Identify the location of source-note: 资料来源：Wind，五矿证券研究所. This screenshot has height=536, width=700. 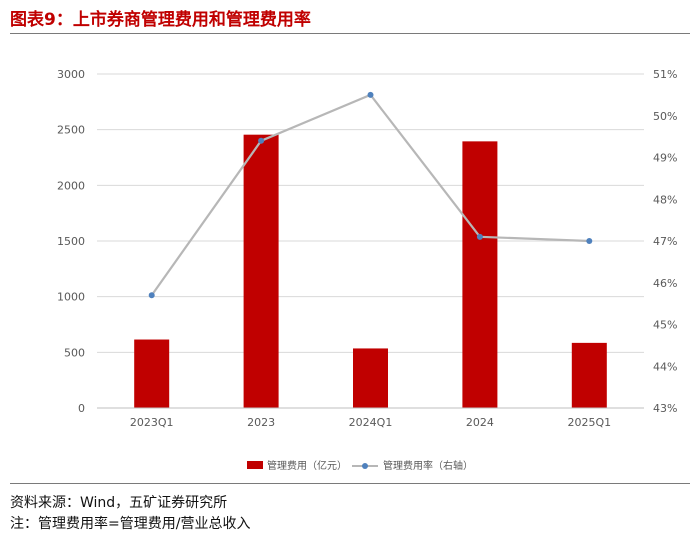
(119, 503).